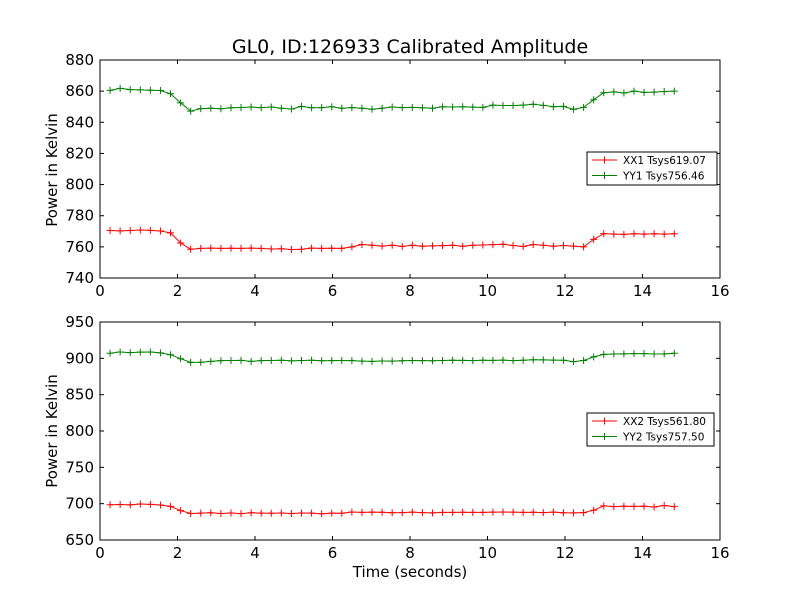  What do you see at coordinates (79, 358) in the screenshot?
I see `y-tick-label: 900` at bounding box center [79, 358].